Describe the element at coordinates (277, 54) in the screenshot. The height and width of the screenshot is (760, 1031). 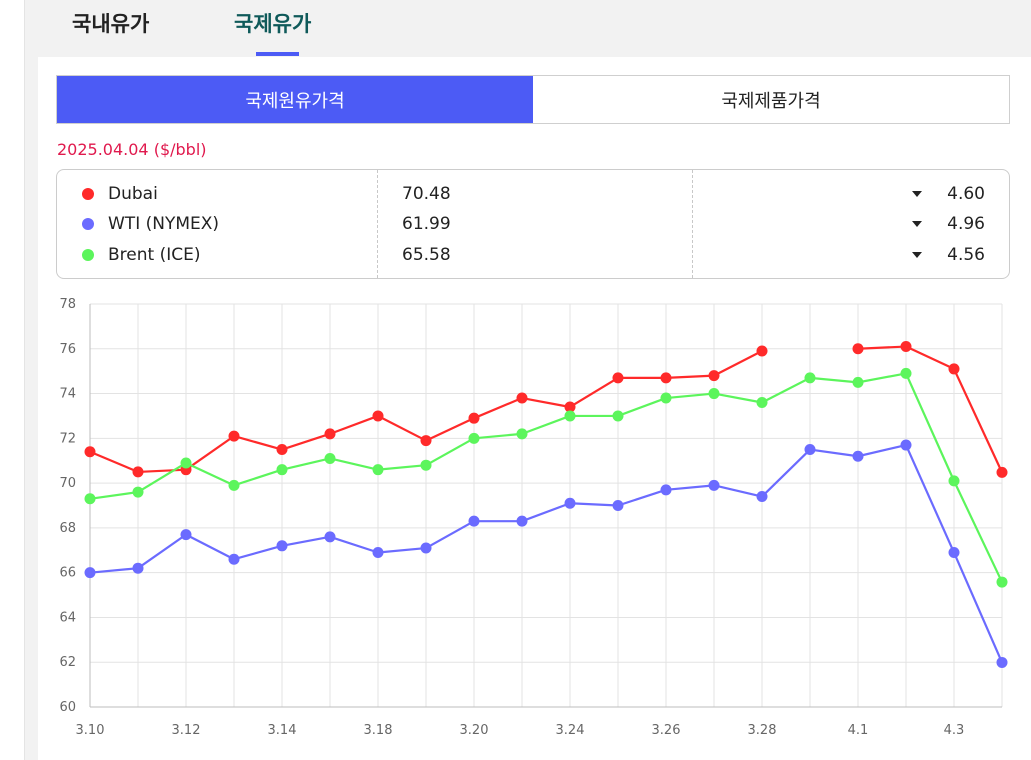
I see `active-tab-indicator` at that location.